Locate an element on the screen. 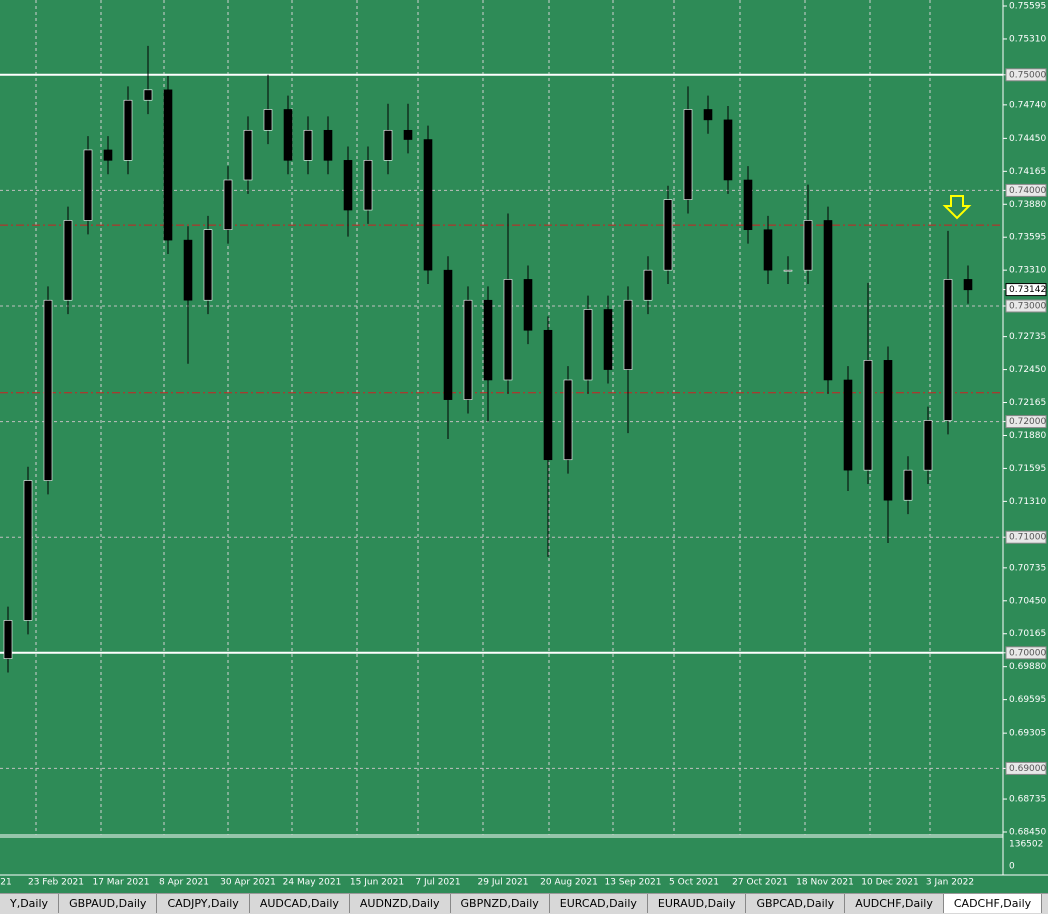 Image resolution: width=1048 pixels, height=914 pixels. x-tick-label: 23 Feb 2021 is located at coordinates (56, 883).